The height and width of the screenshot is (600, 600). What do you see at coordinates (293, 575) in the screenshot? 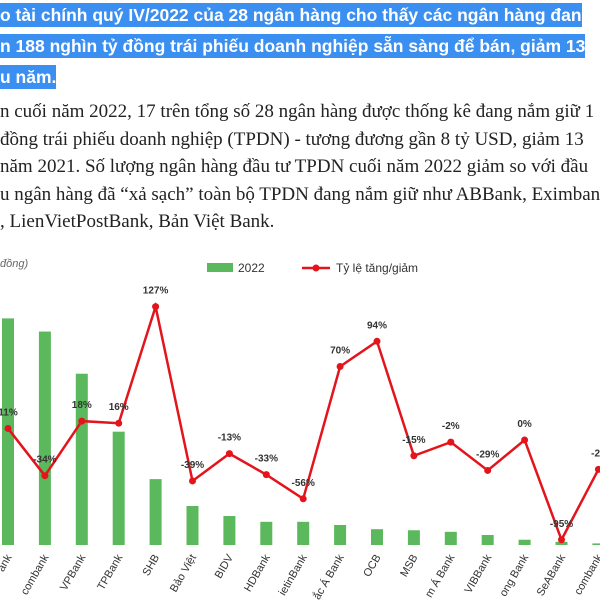
I see `x-tick-label: ietinBank` at bounding box center [293, 575].